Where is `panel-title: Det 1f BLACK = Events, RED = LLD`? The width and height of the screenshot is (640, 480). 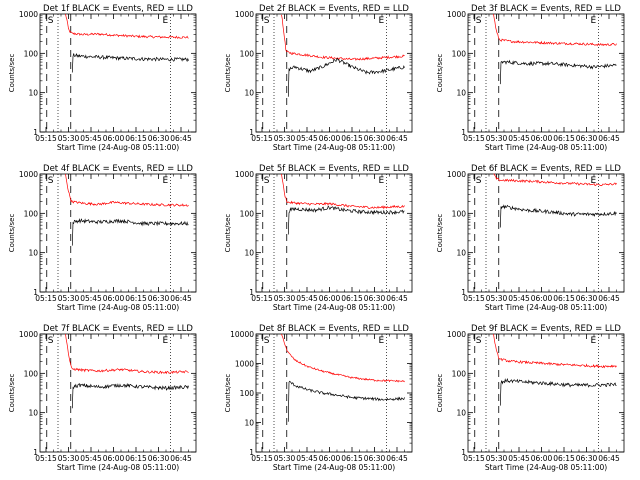
panel-title: Det 1f BLACK = Events, RED = LLD is located at coordinates (118, 9).